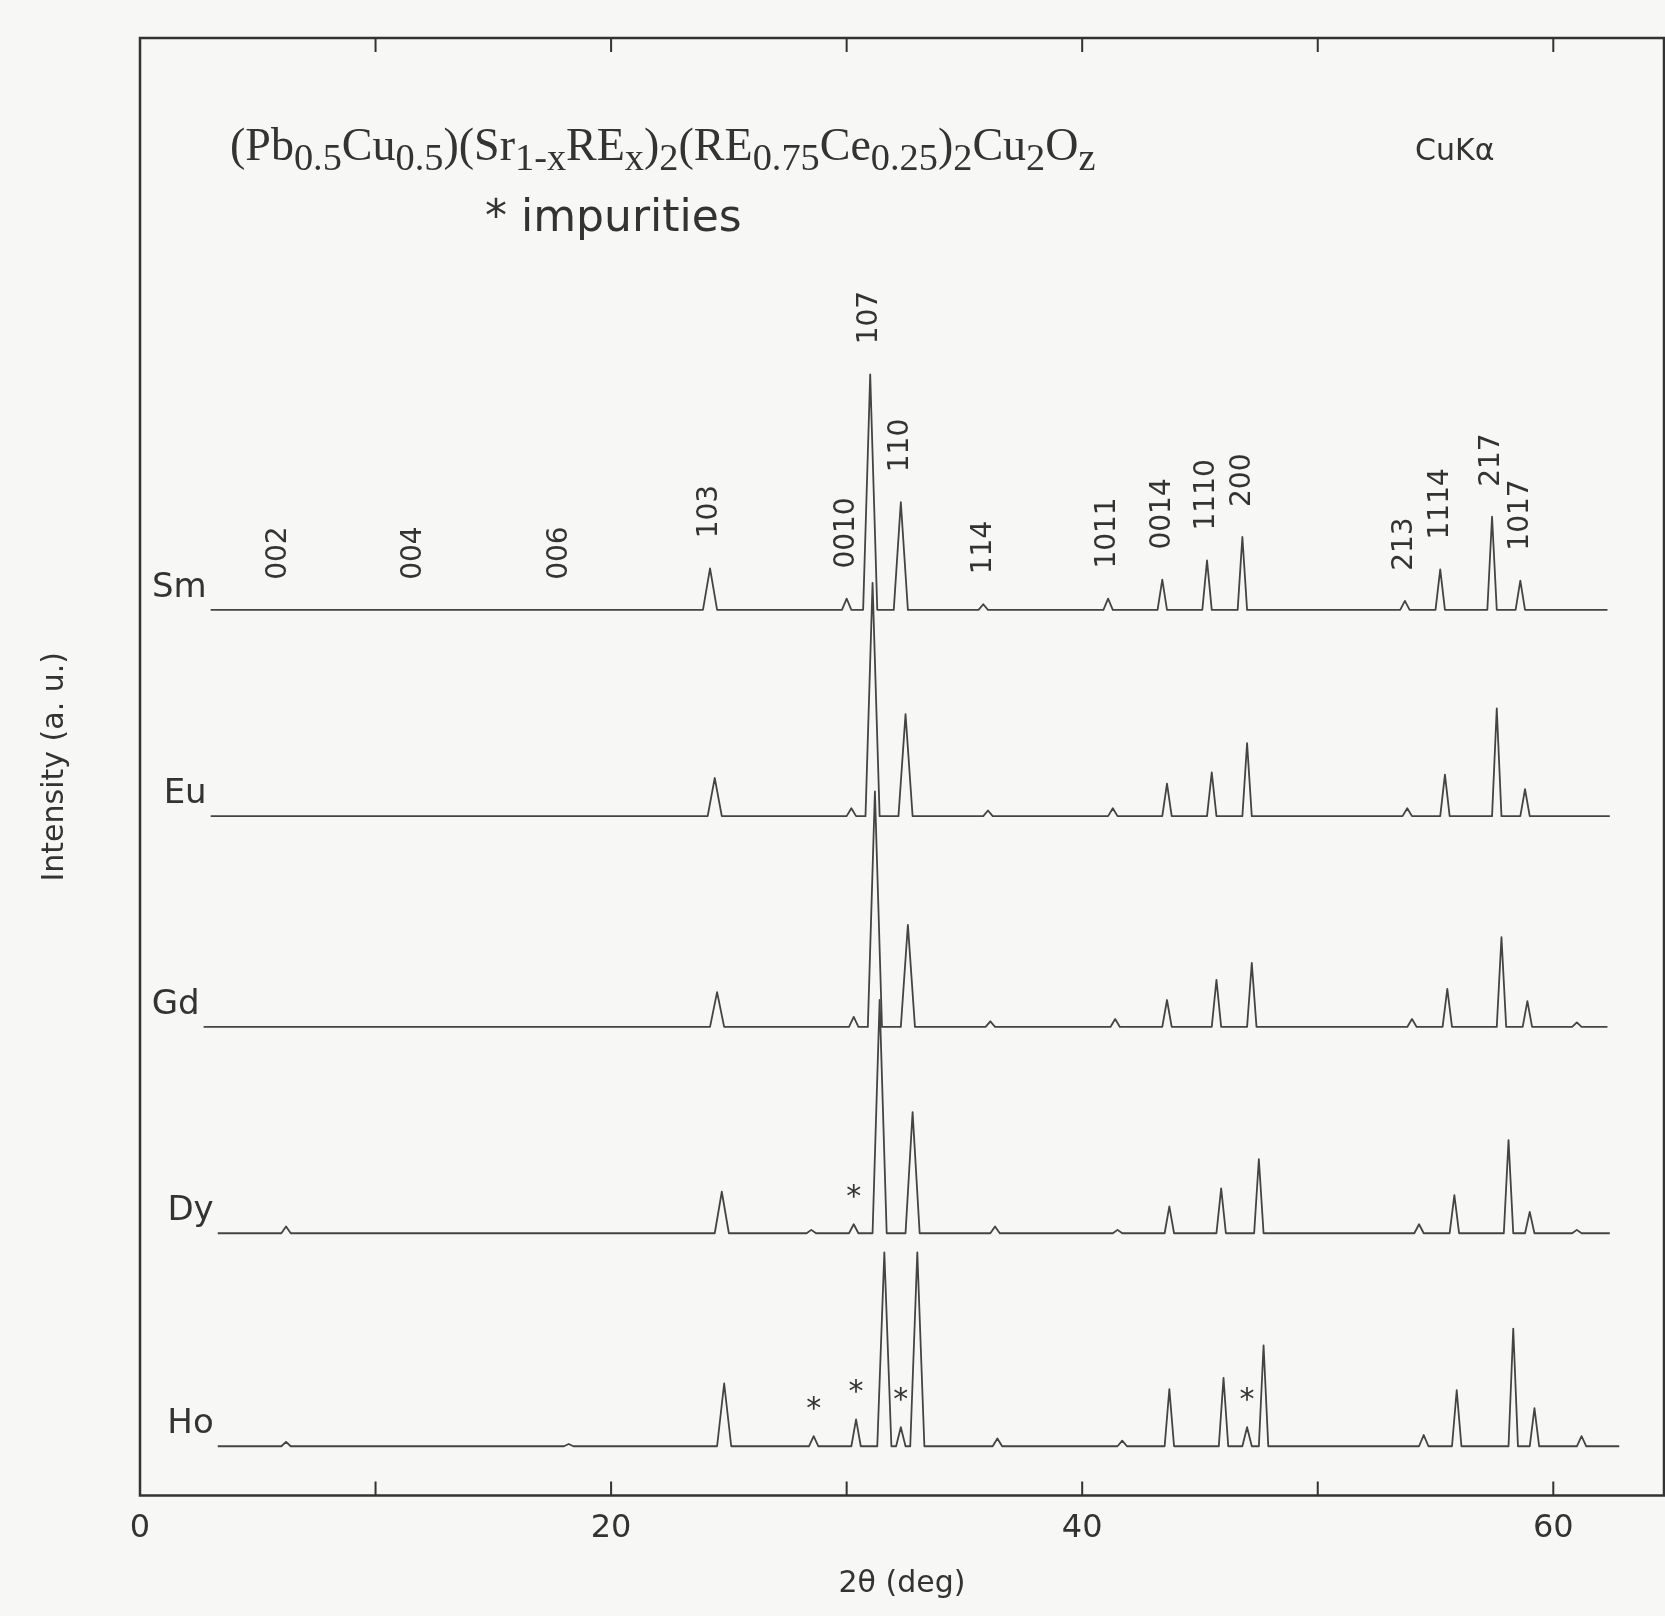 The image size is (1665, 1616). I want to click on annotation: 0010, so click(844, 533).